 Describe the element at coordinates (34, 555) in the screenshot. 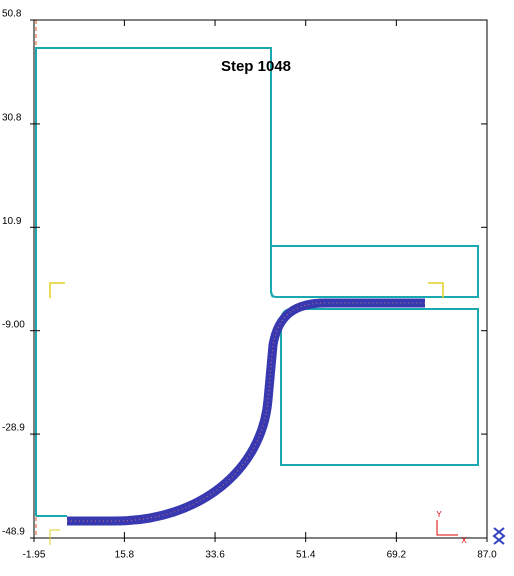

I see `x-tick-label: -1.95` at that location.